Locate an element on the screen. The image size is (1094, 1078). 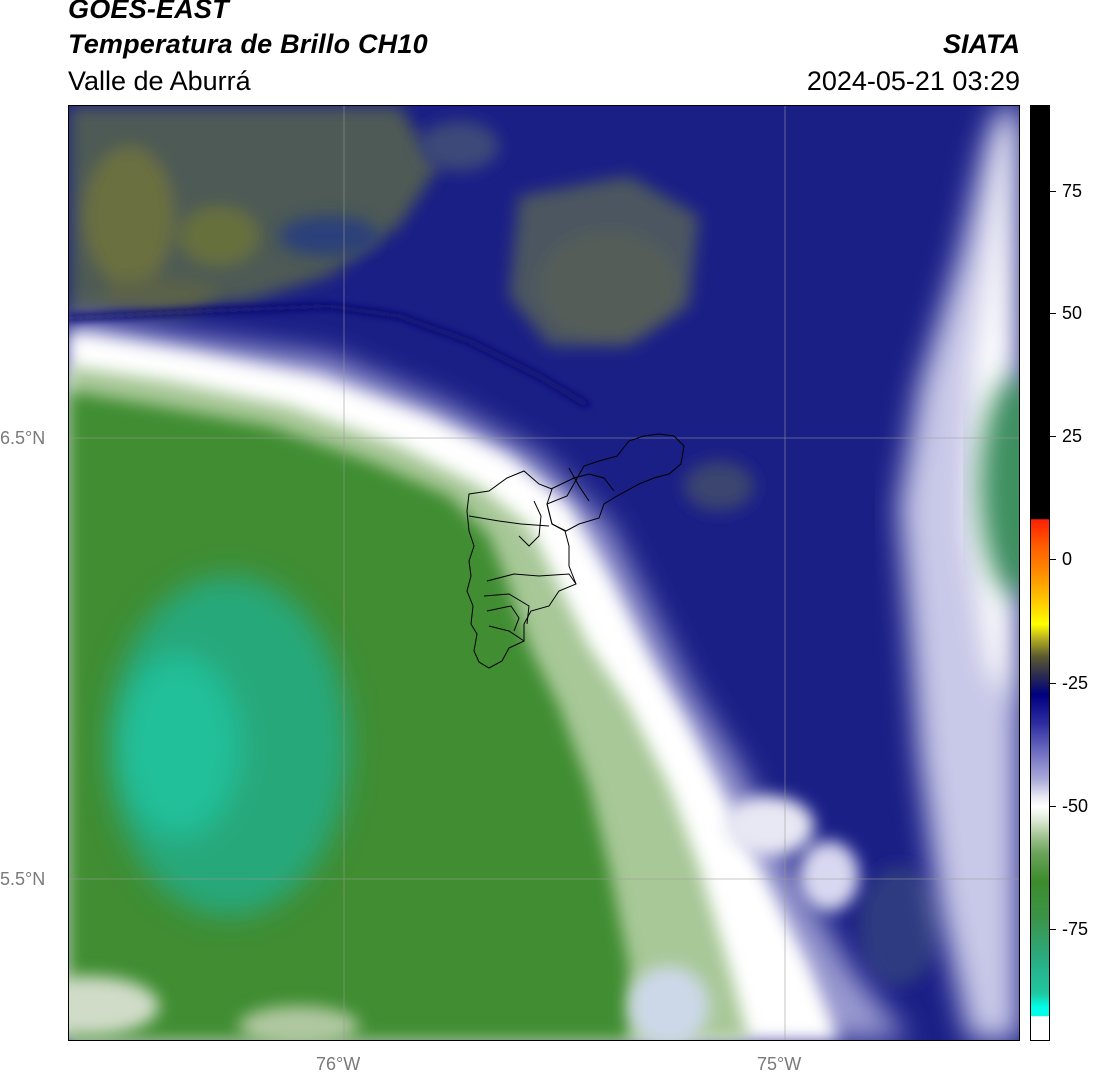
coastal-edge is located at coordinates (330, 355).